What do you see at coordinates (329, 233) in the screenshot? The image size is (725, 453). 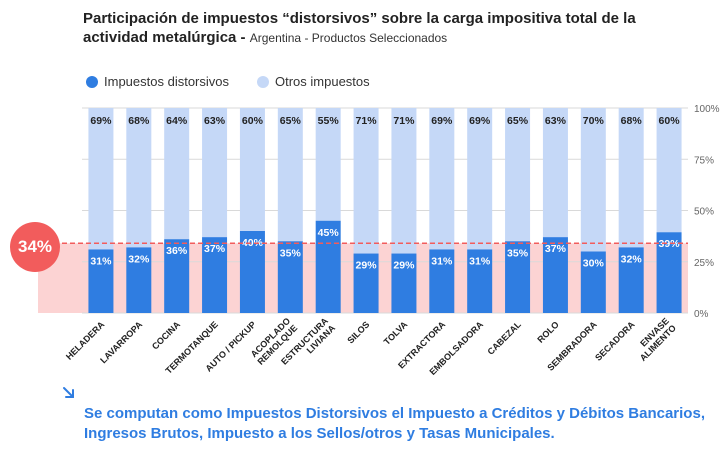 I see `data-label-distorsivos: 45%` at bounding box center [329, 233].